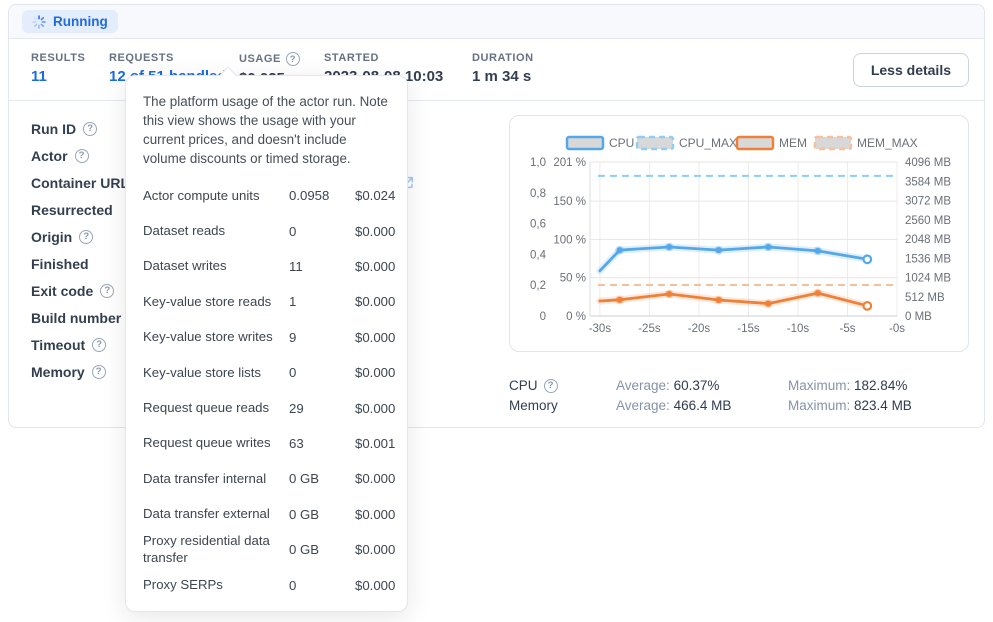  I want to click on usage-row-label: Data transfer external, so click(206, 514).